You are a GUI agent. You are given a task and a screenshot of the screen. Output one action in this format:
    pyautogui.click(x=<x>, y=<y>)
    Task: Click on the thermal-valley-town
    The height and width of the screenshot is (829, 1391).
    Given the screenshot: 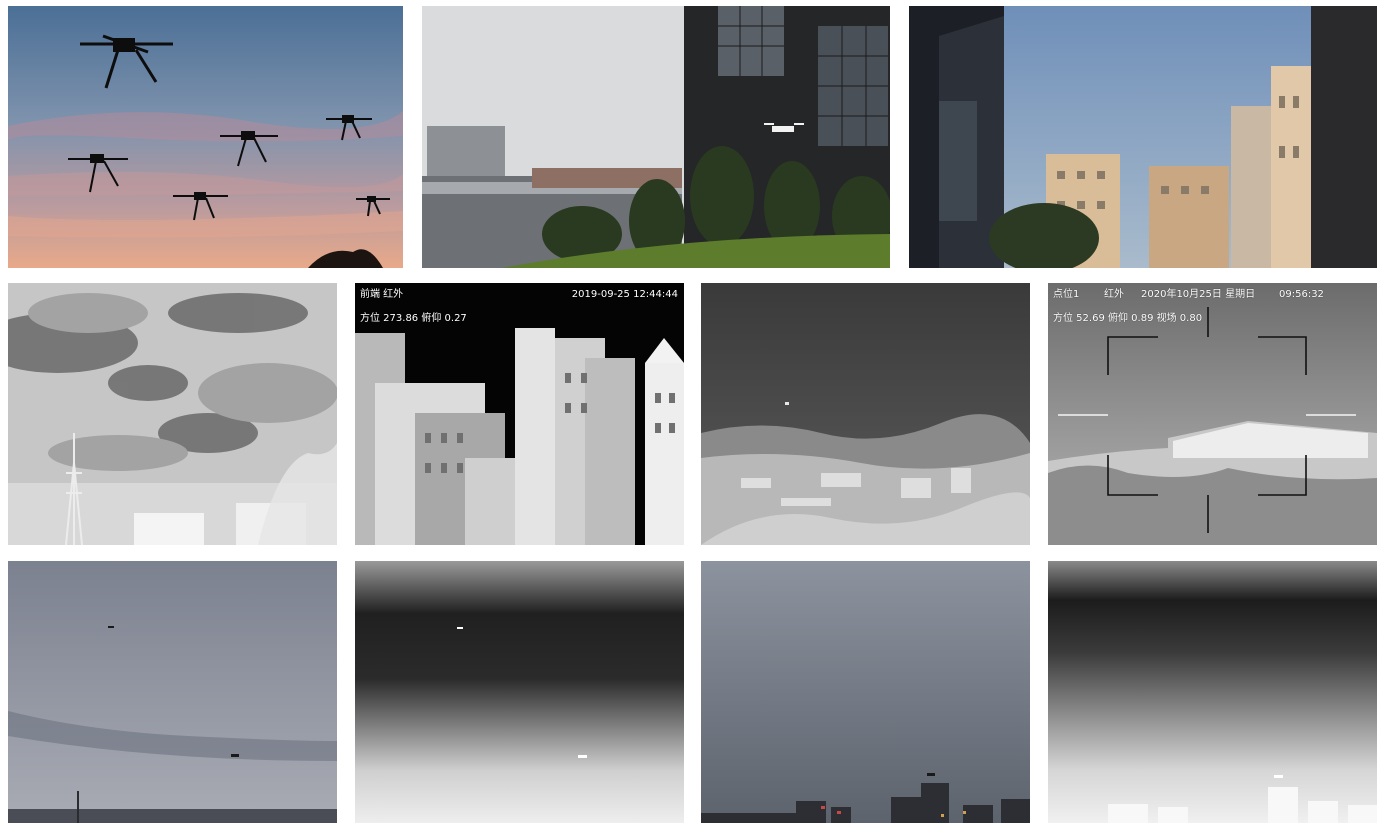 What is the action you would take?
    pyautogui.click(x=865, y=414)
    